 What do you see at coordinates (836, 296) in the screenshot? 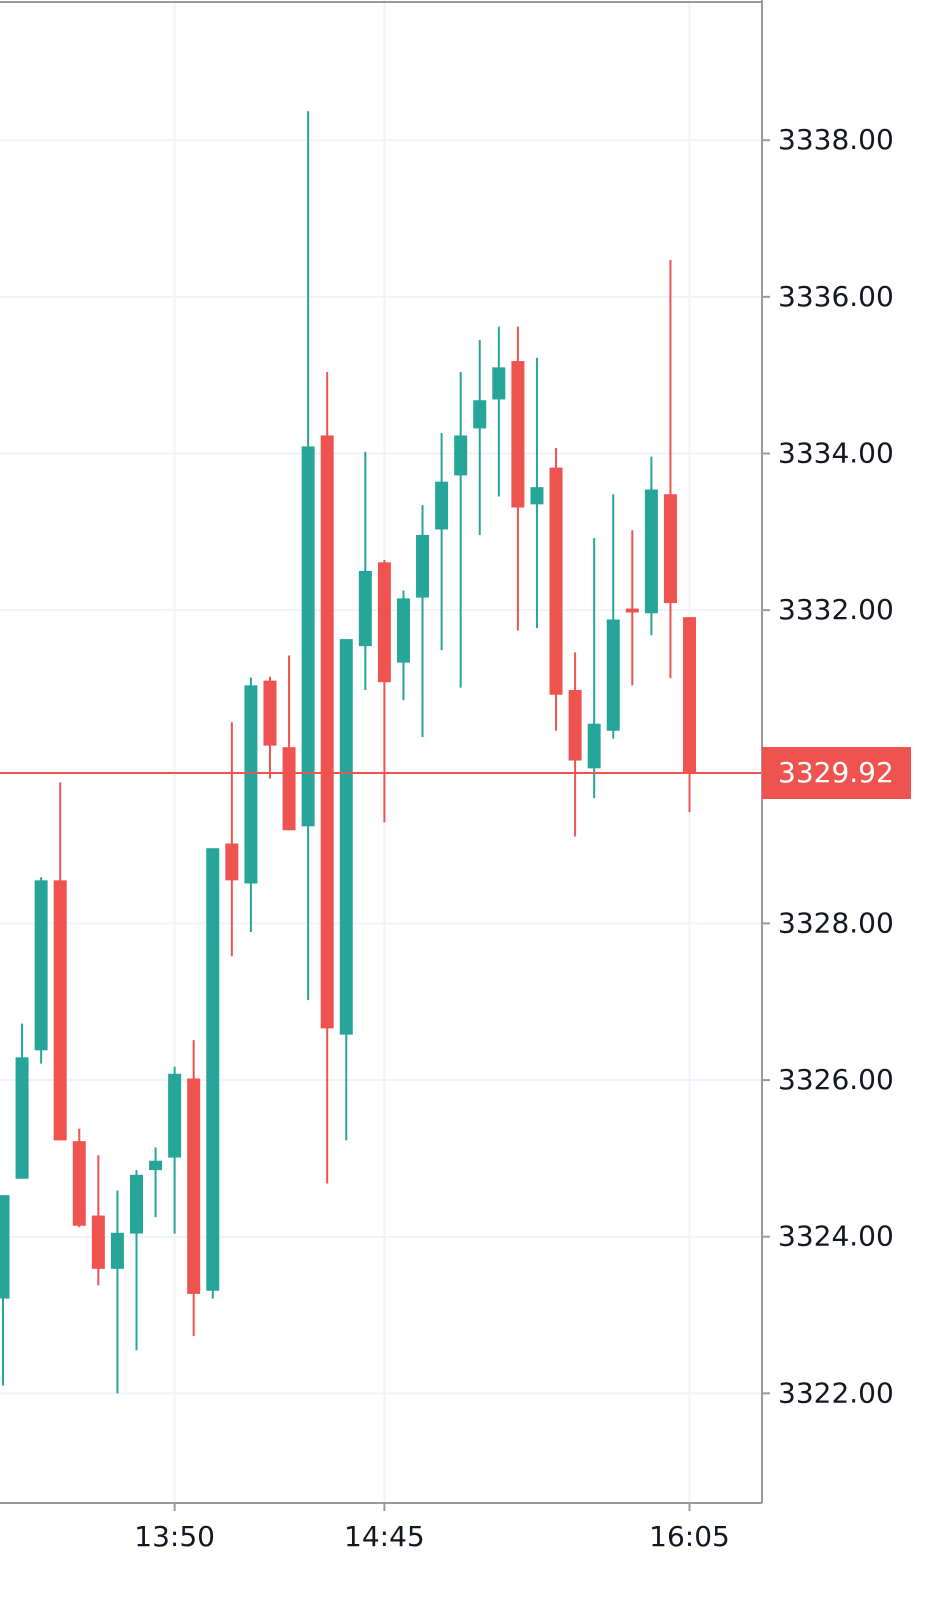
I see `y-tick-label: 3336.00` at bounding box center [836, 296].